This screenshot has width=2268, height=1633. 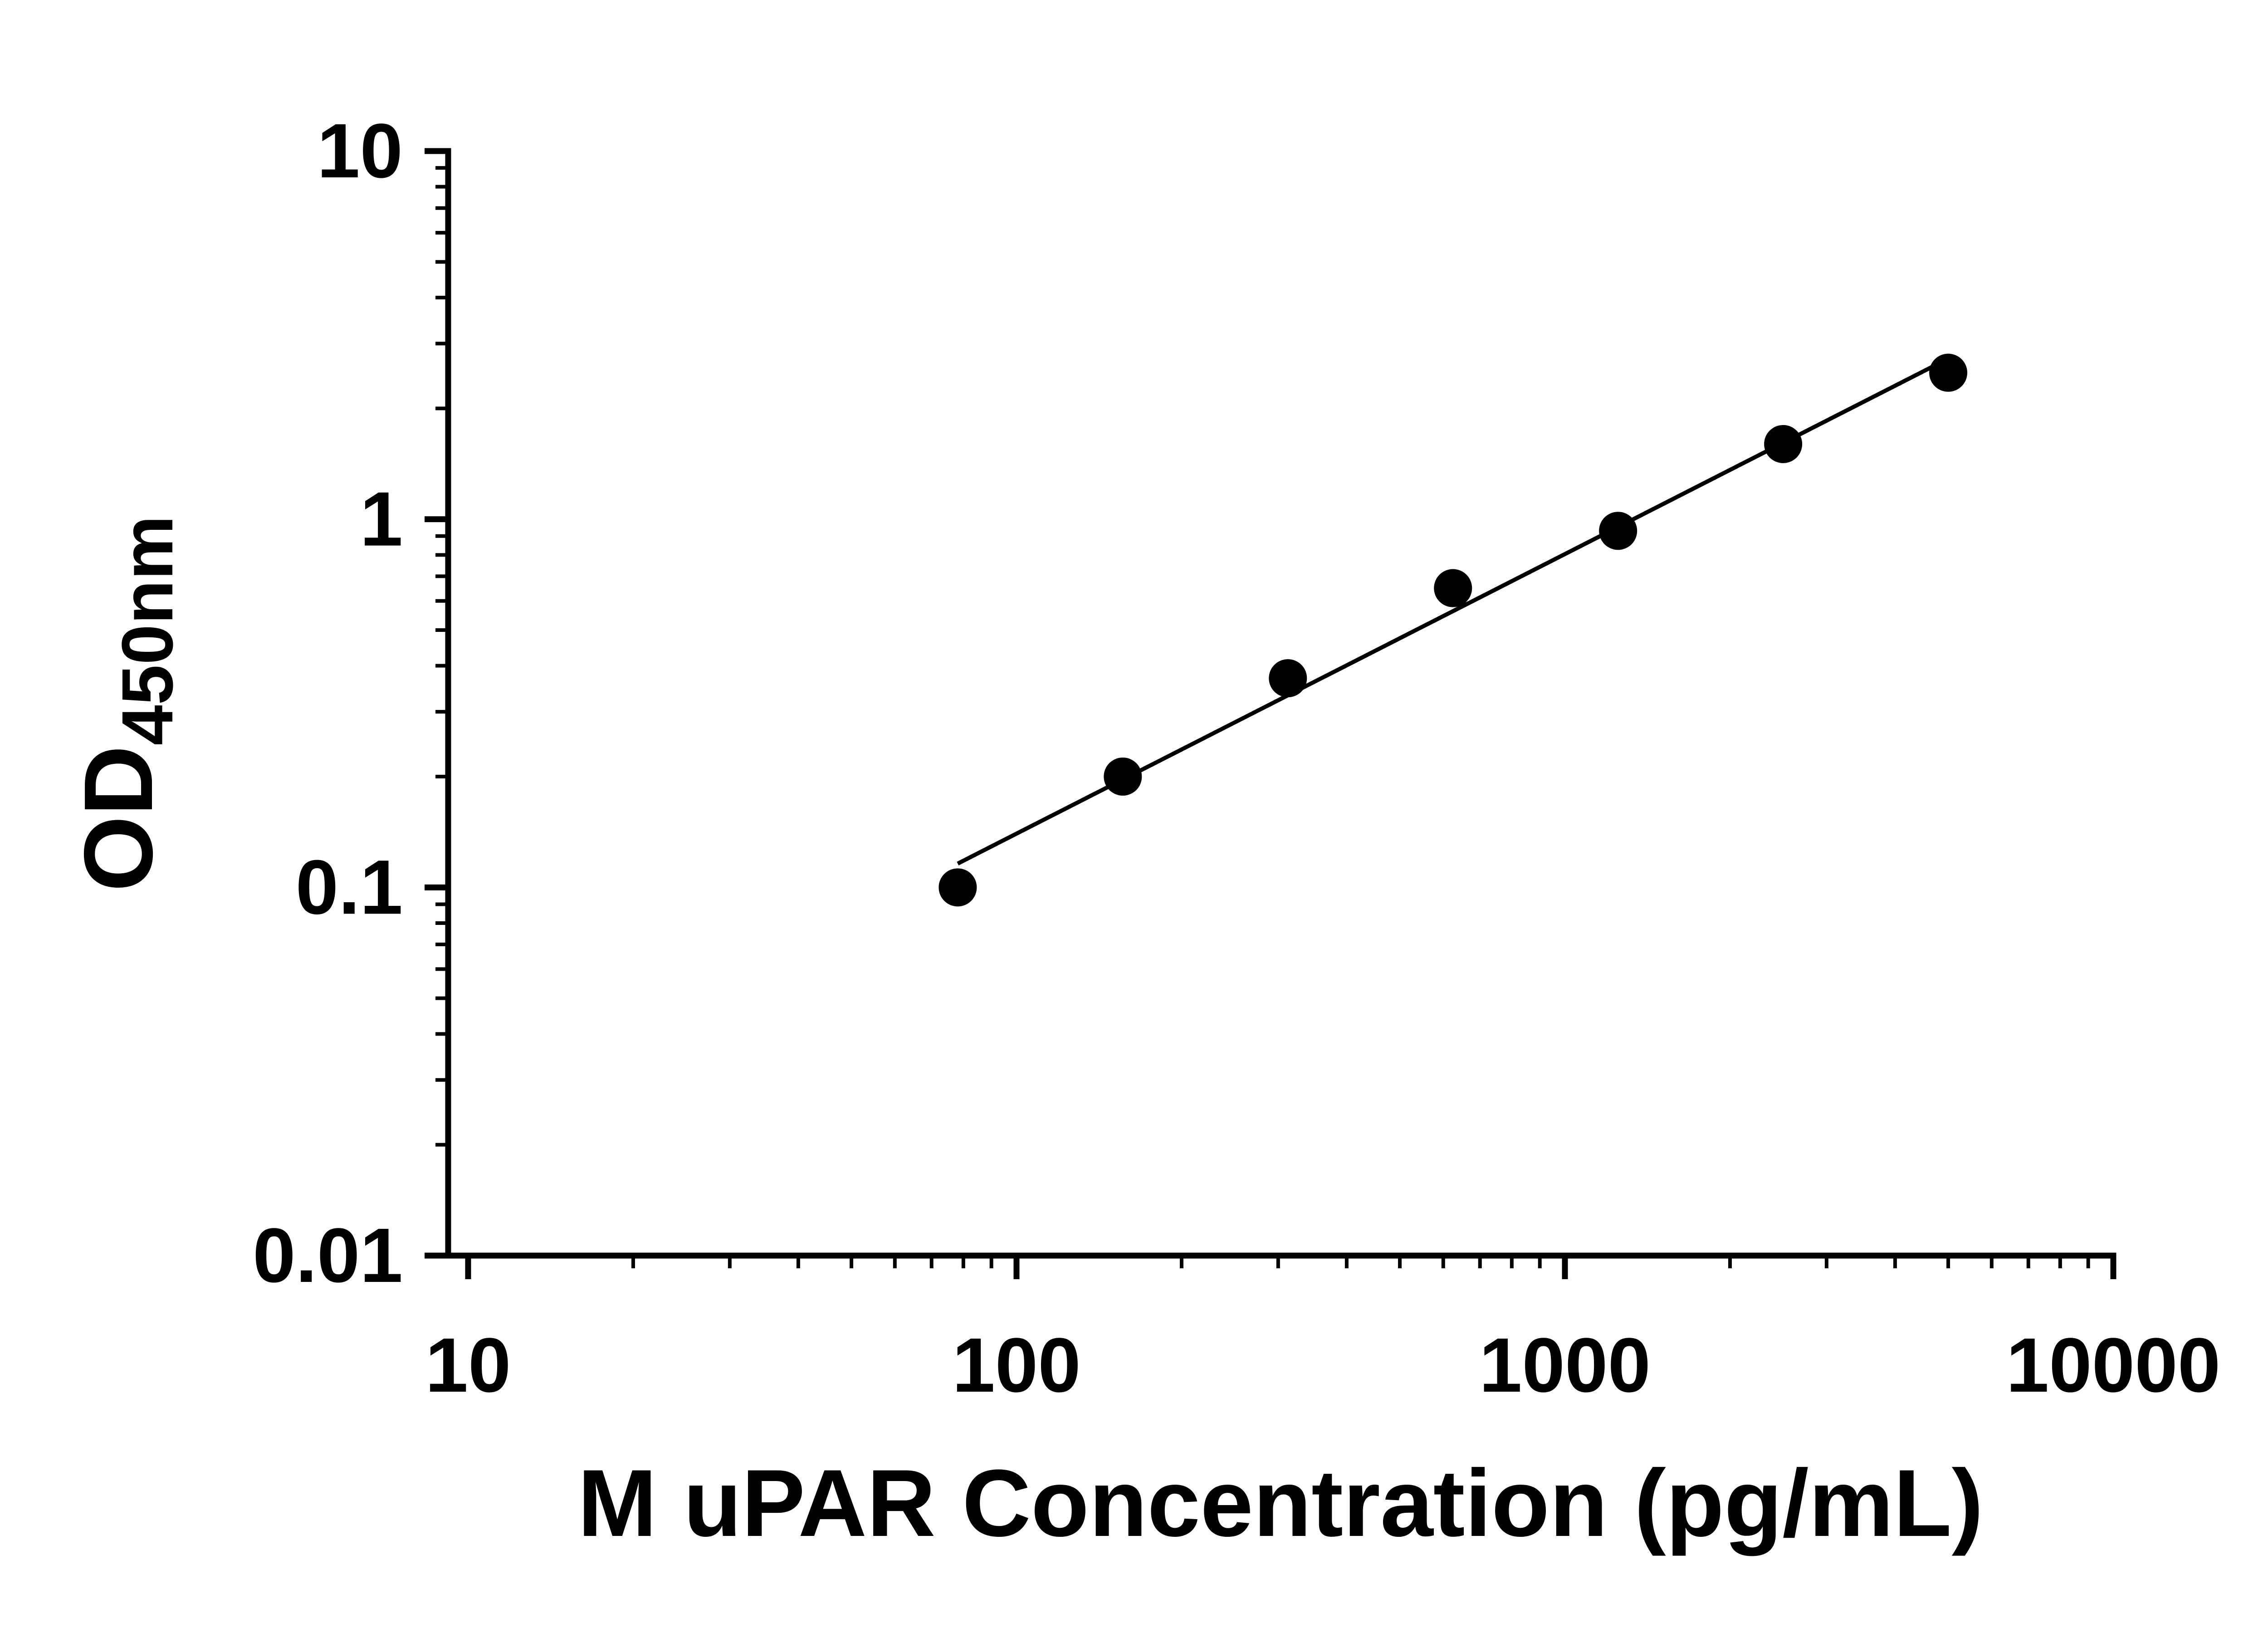 What do you see at coordinates (1280, 1503) in the screenshot?
I see `x-axis-title: M uPAR Concentration (pg/mL)` at bounding box center [1280, 1503].